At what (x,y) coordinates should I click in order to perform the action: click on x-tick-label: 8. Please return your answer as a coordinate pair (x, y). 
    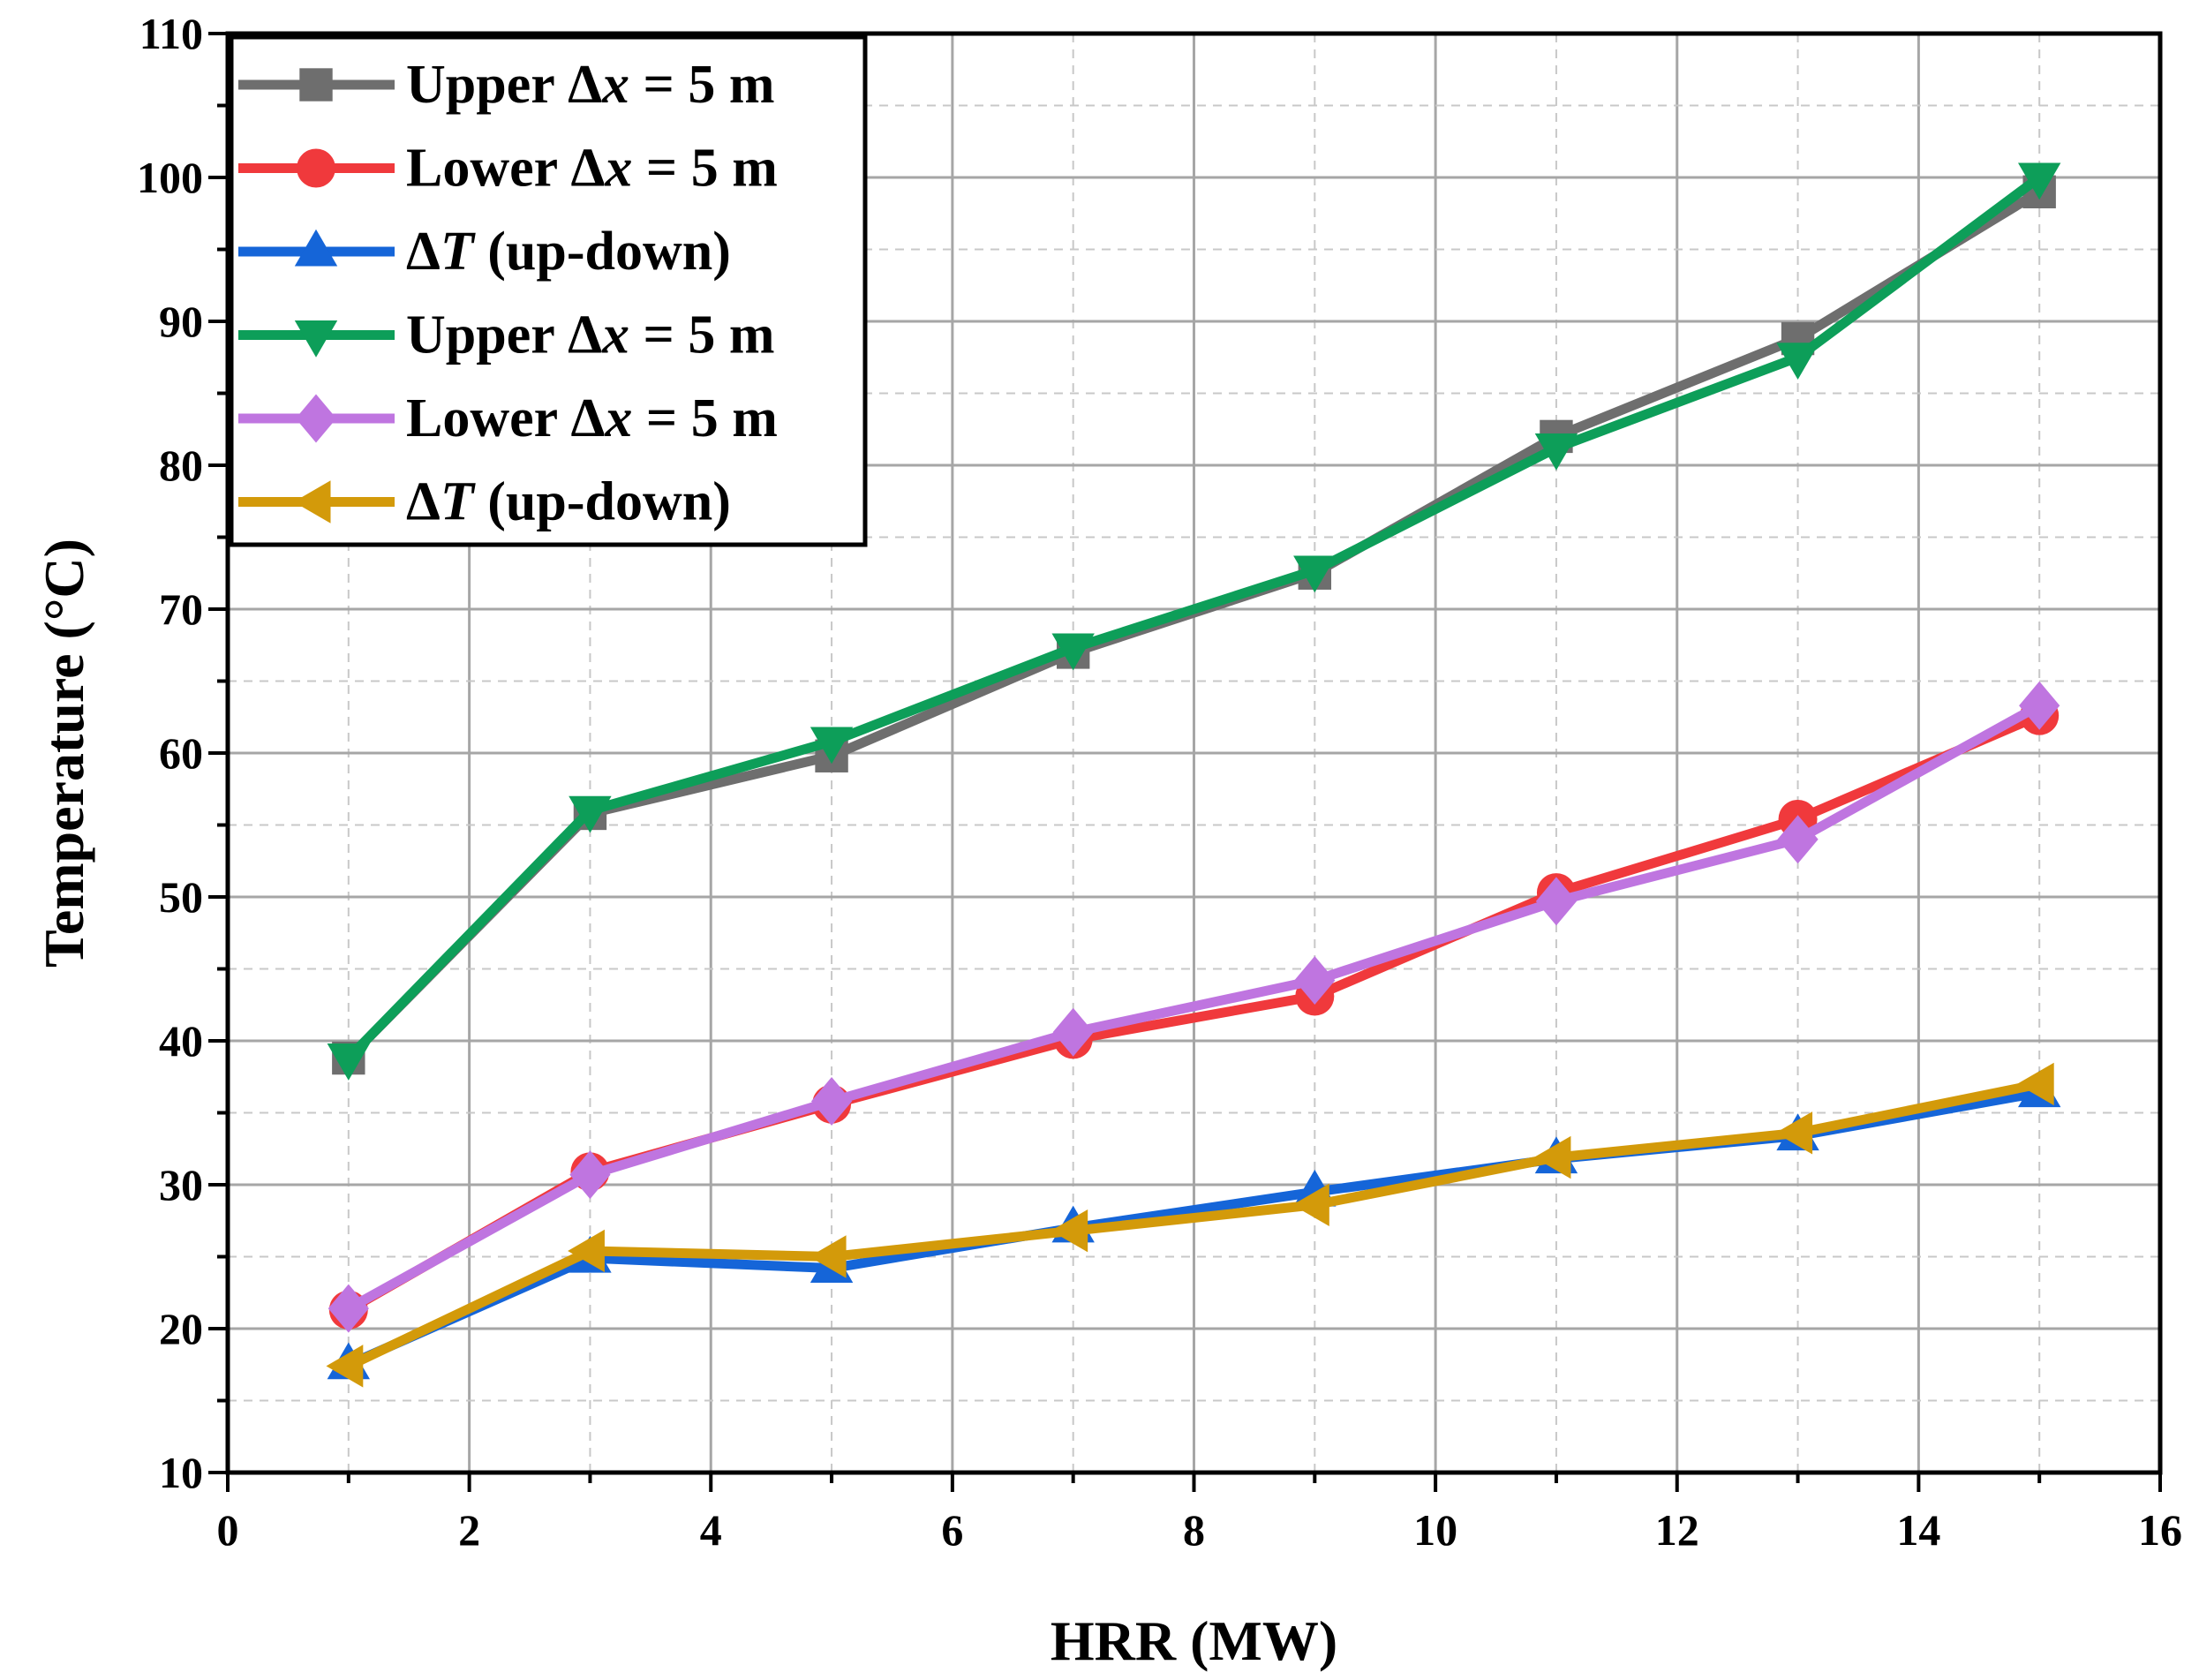
    Looking at the image, I should click on (1194, 1530).